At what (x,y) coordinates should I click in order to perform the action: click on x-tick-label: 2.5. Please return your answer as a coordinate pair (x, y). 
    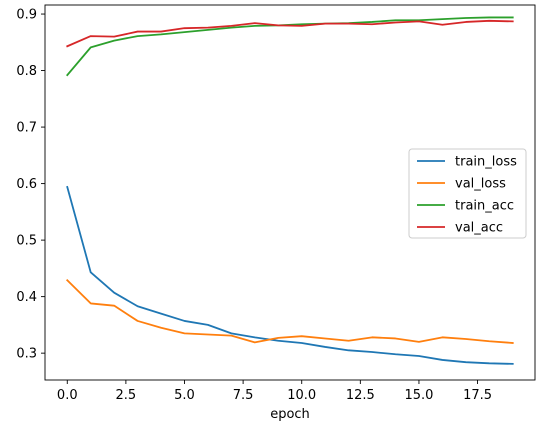
    Looking at the image, I should click on (126, 395).